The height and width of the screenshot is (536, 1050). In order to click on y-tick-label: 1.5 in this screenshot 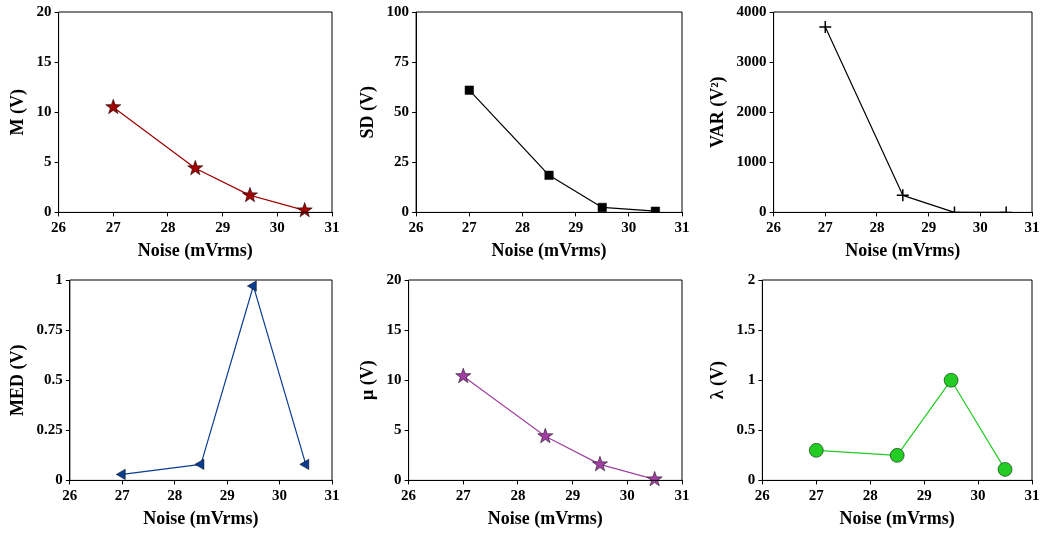, I will do `click(746, 328)`.